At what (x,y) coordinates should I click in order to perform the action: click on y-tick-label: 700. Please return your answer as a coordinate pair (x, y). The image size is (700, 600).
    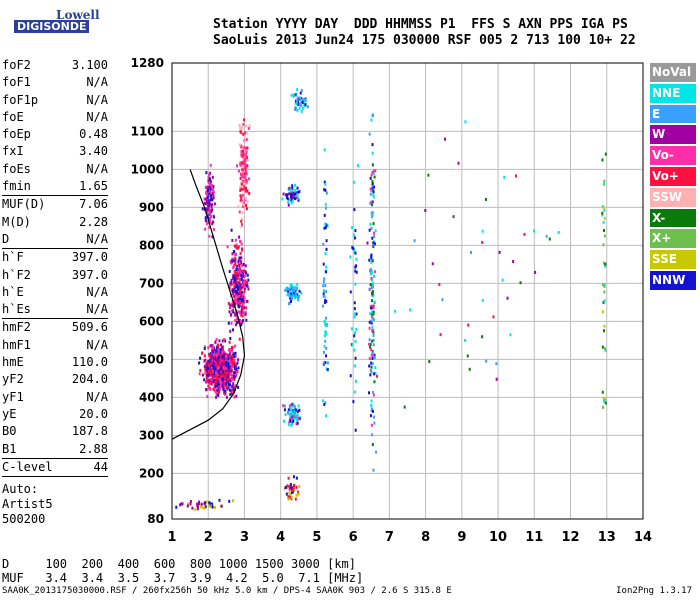
    Looking at the image, I should click on (151, 283).